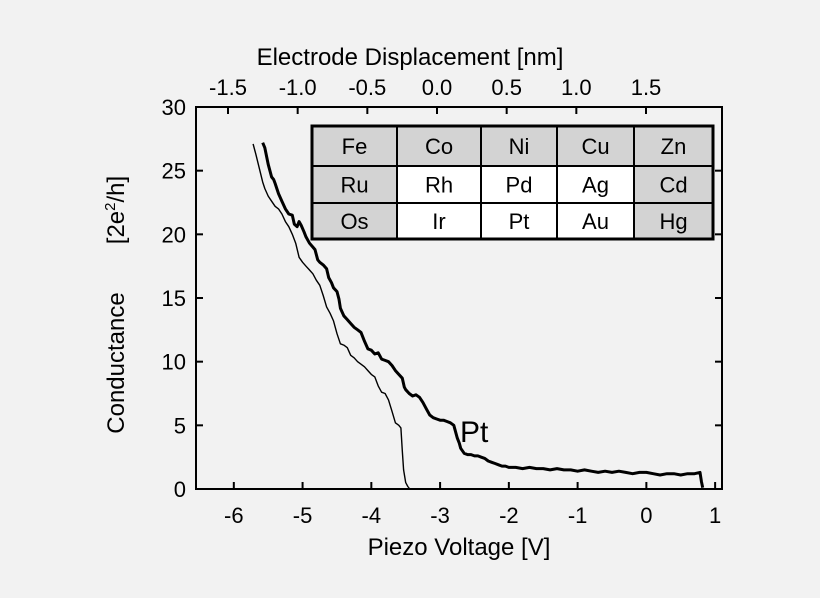 Image resolution: width=820 pixels, height=598 pixels. Describe the element at coordinates (472, 505) in the screenshot. I see `bottom-axis-ticks: -6 -5 -4 -3 -2 -1 0 1` at that location.